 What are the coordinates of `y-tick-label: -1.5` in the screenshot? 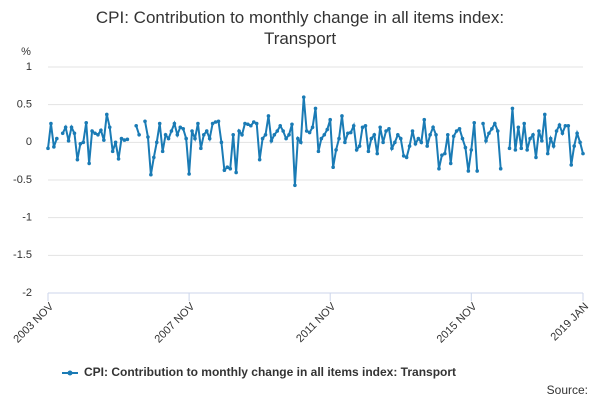 It's located at (22, 255).